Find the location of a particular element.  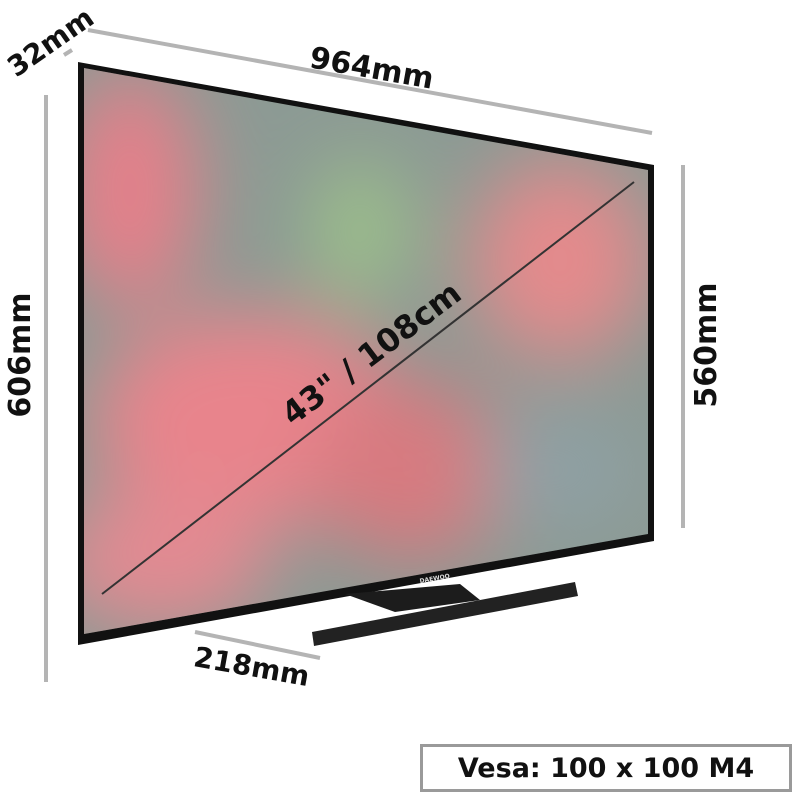

height-label: 606mm is located at coordinates (20, 354).